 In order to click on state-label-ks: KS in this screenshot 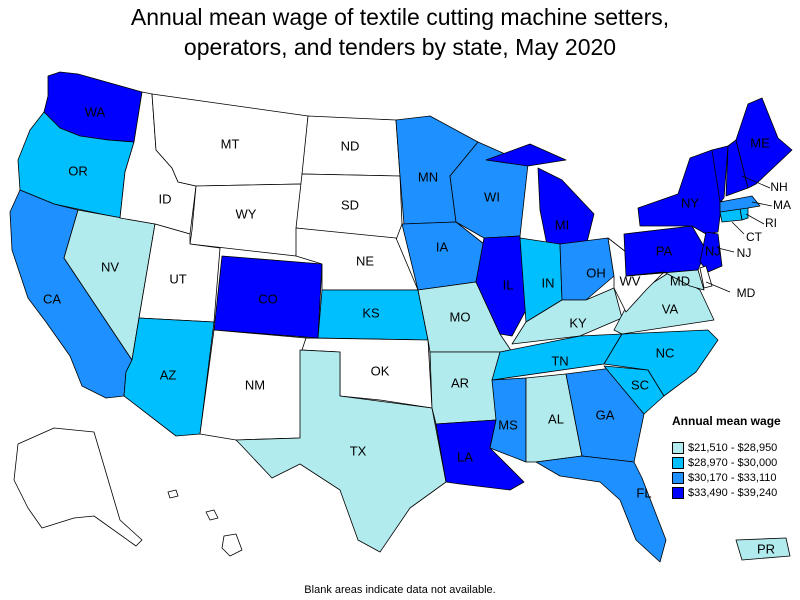, I will do `click(371, 312)`.